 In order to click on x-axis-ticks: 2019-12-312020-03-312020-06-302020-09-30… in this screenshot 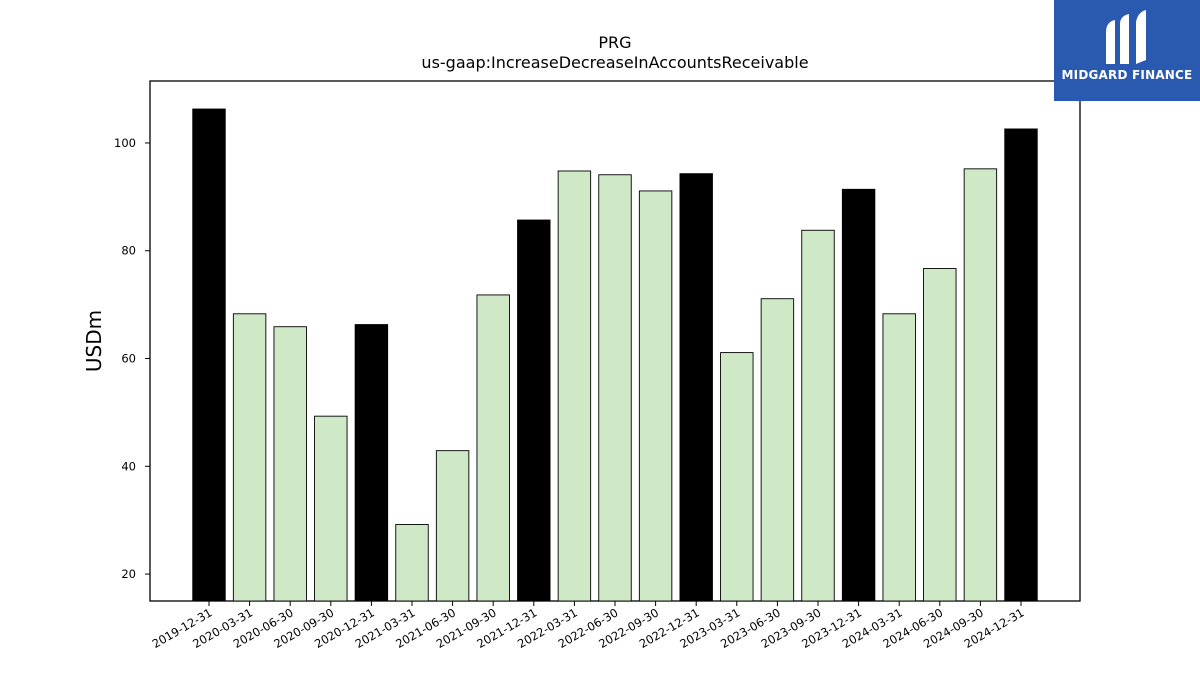, I will do `click(588, 626)`.